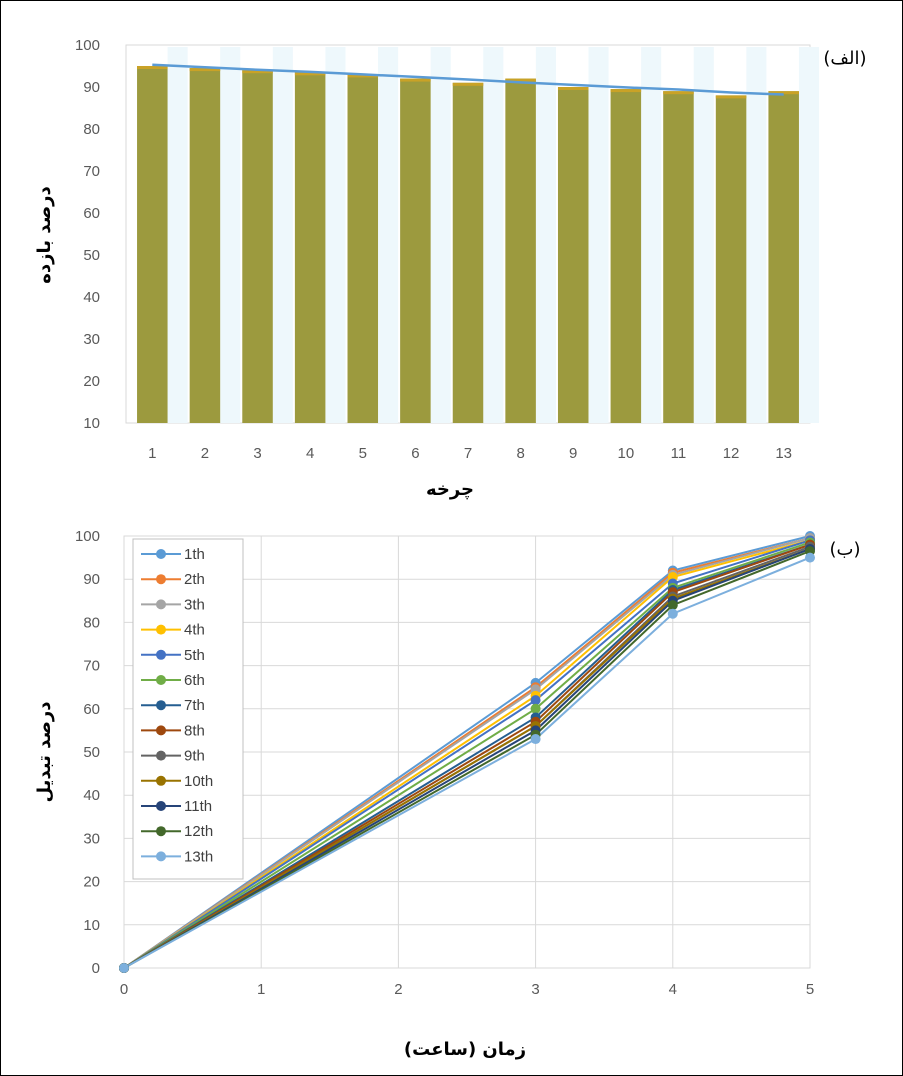 This screenshot has width=903, height=1076. Describe the element at coordinates (194, 730) in the screenshot. I see `legend-label: 8th` at that location.